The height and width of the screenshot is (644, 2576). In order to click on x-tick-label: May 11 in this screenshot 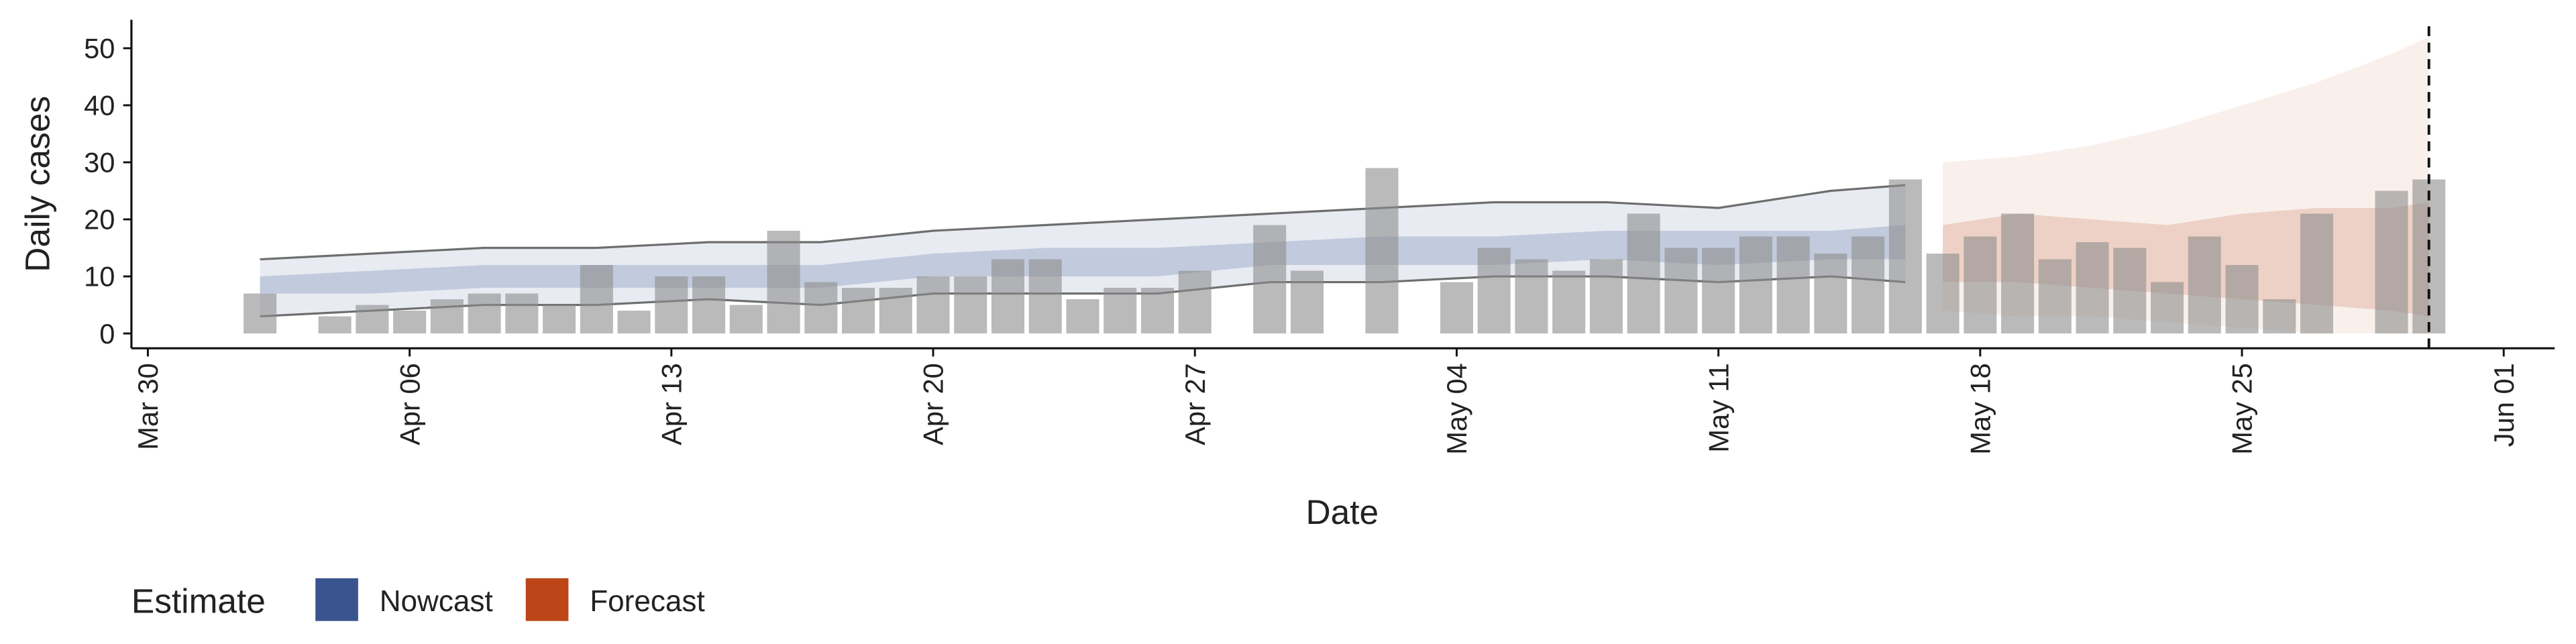, I will do `click(1718, 407)`.